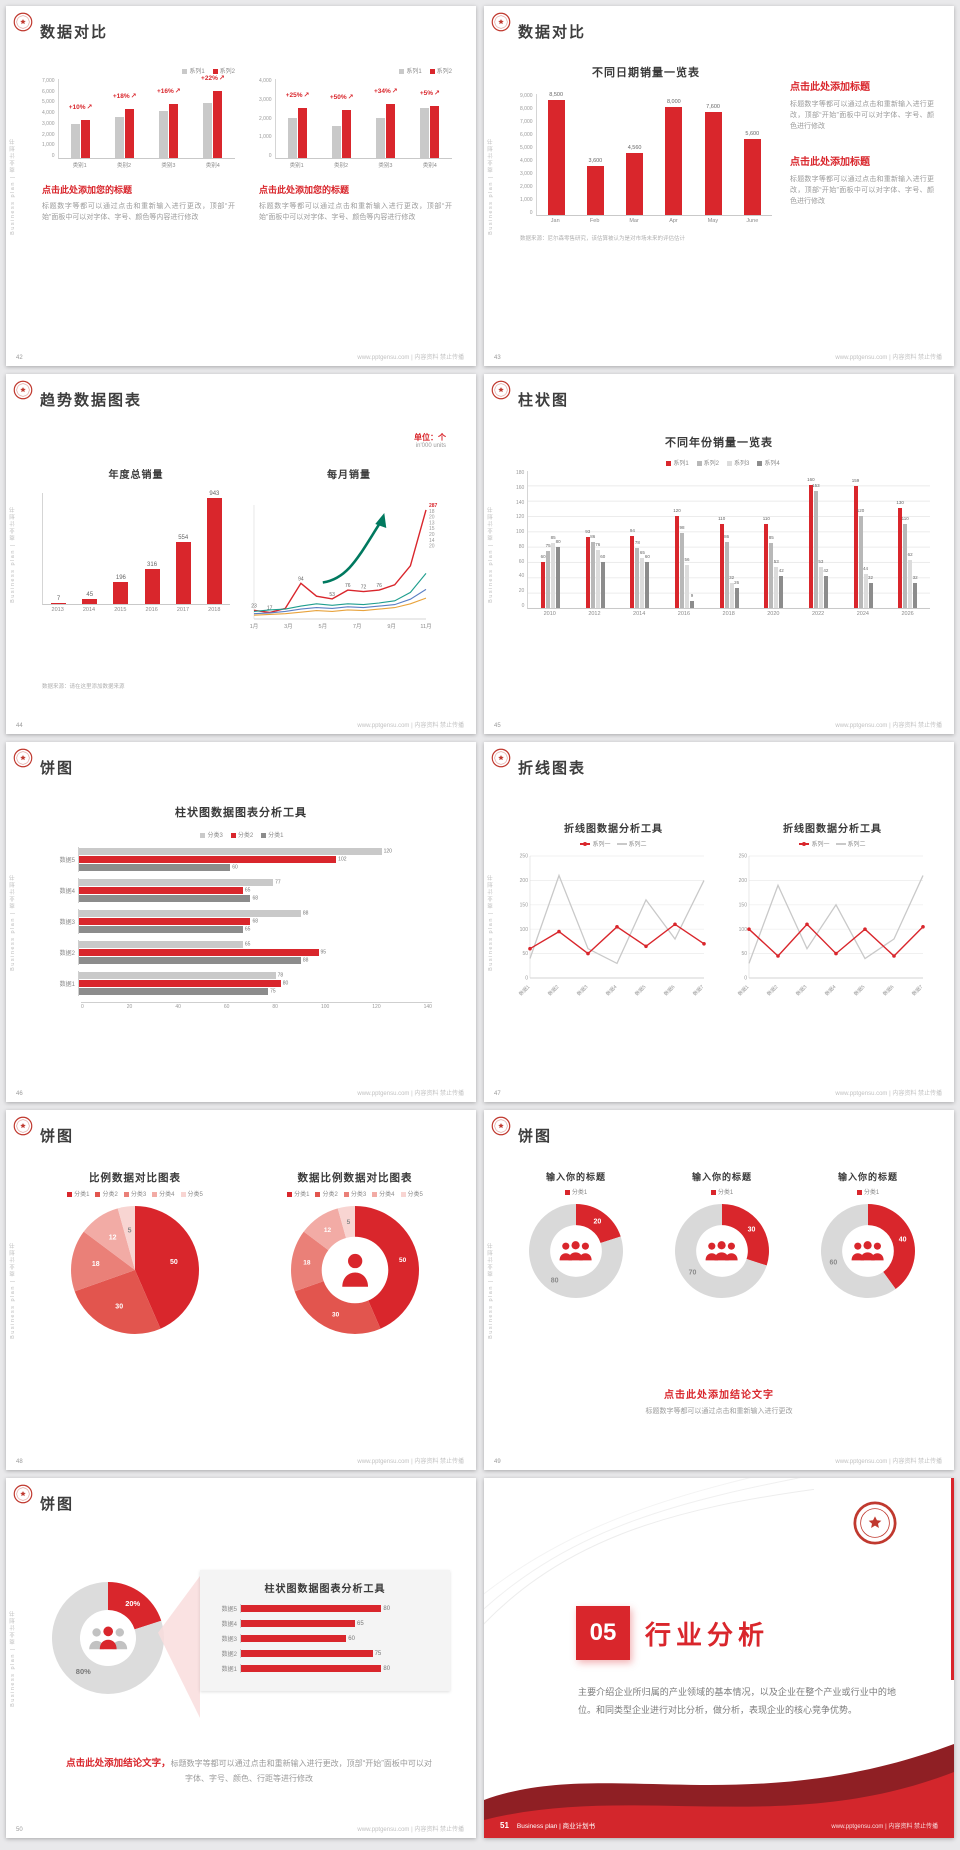 This screenshot has height=1850, width=960. What do you see at coordinates (611, 990) in the screenshot?
I see `svg-text: 数据4` at bounding box center [611, 990].